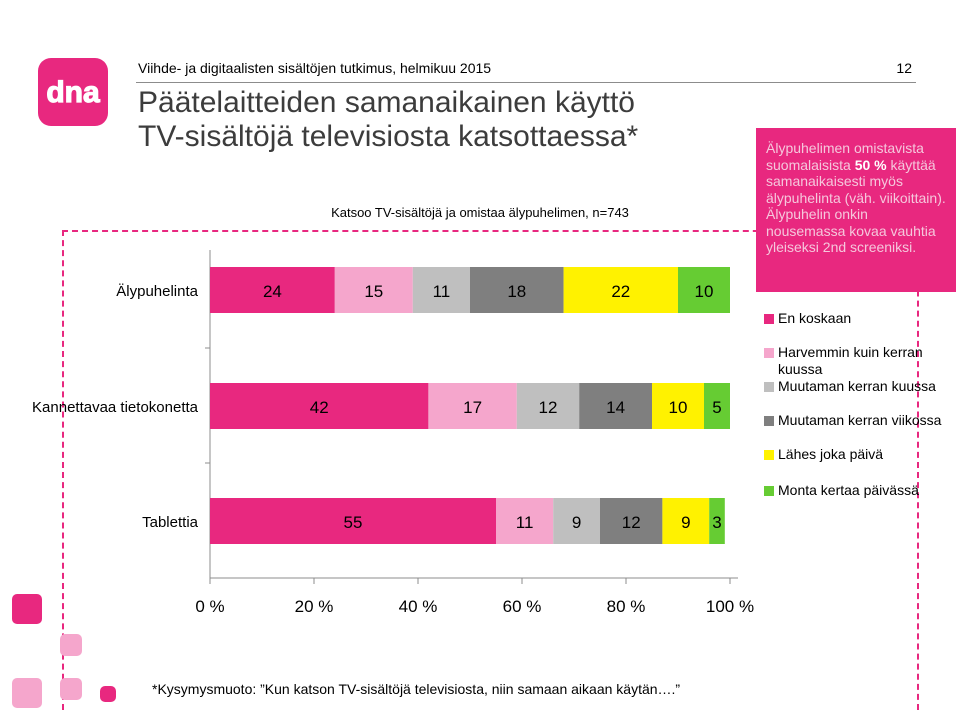 The image size is (960, 720). I want to click on x-tick-label: 80 %, so click(626, 606).